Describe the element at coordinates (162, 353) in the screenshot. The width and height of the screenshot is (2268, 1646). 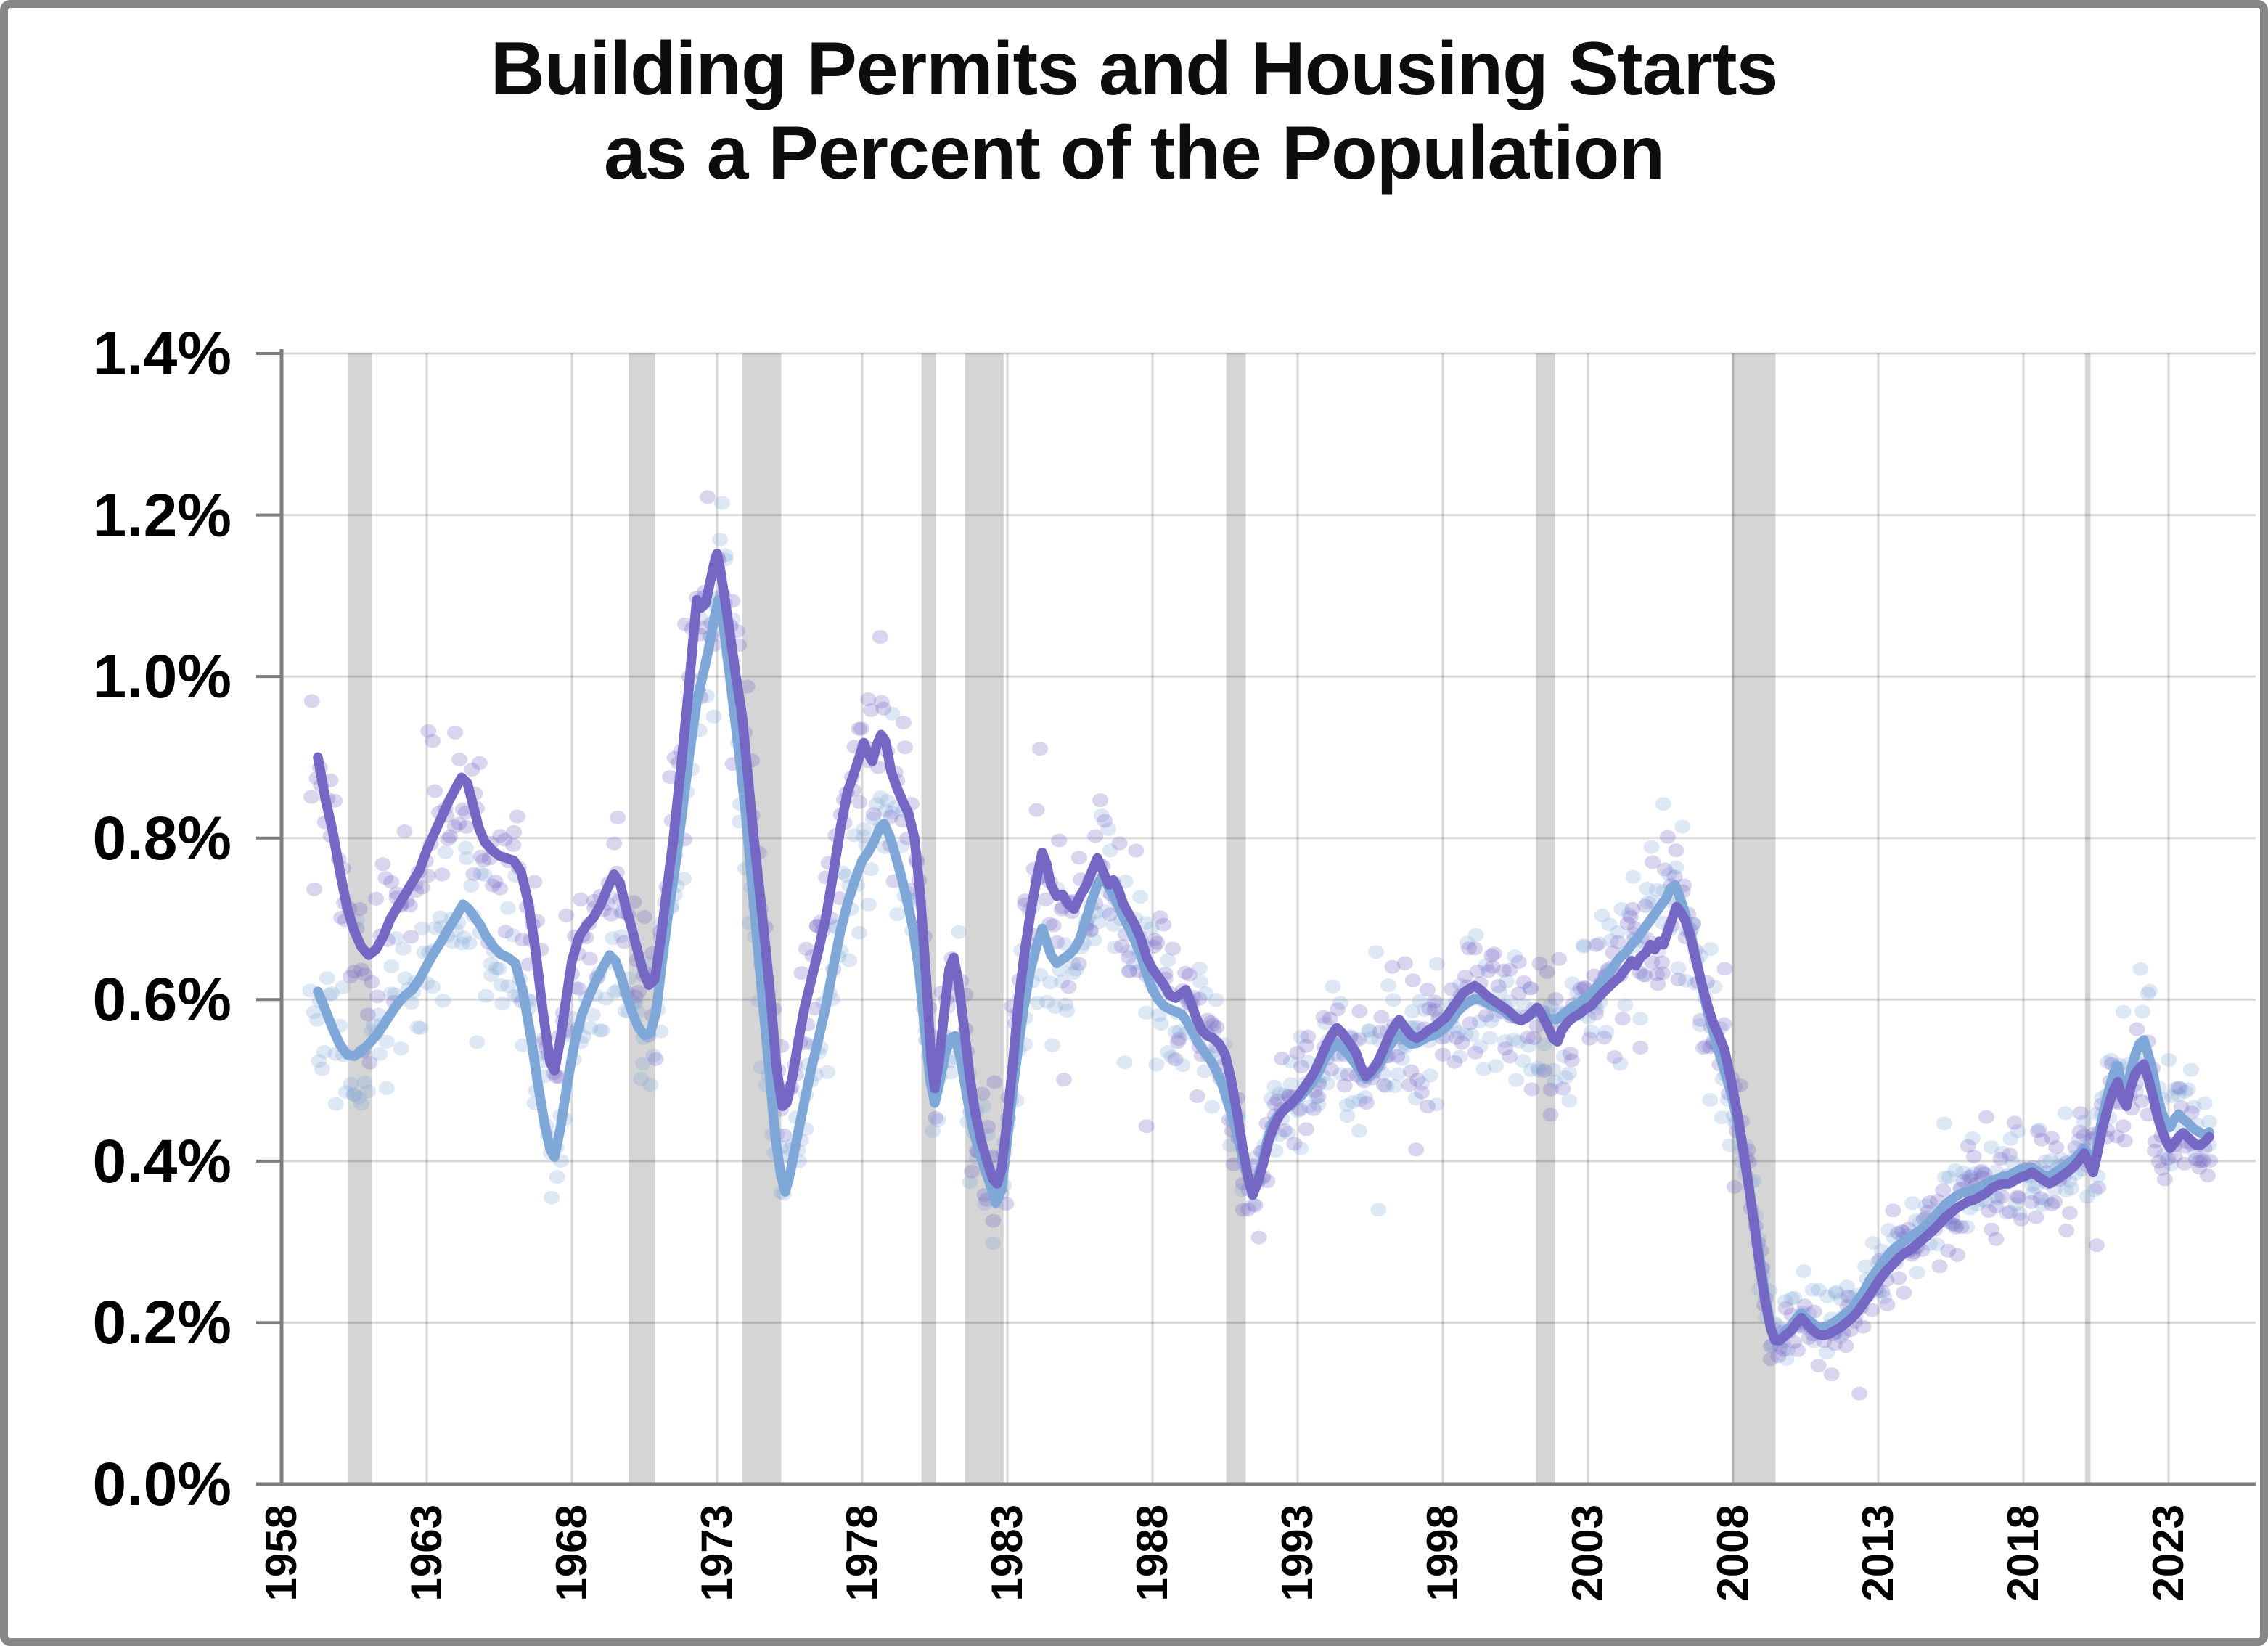
I see `y-axis-label: 1.4%` at that location.